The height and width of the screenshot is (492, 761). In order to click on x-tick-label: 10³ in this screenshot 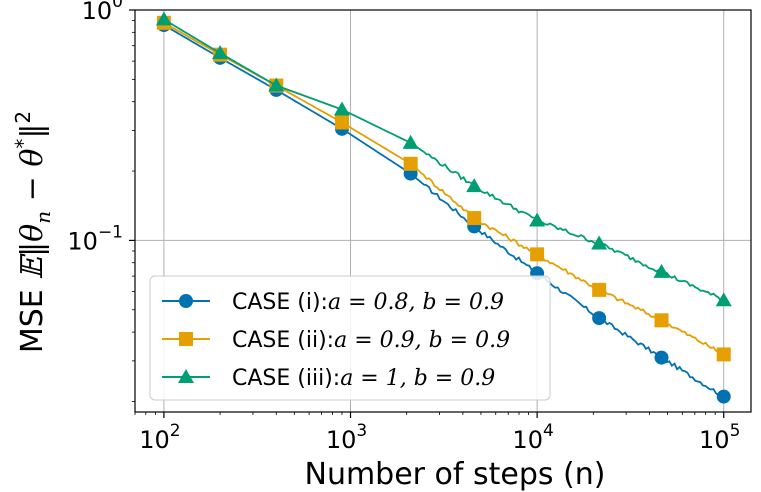, I will do `click(346, 437)`.